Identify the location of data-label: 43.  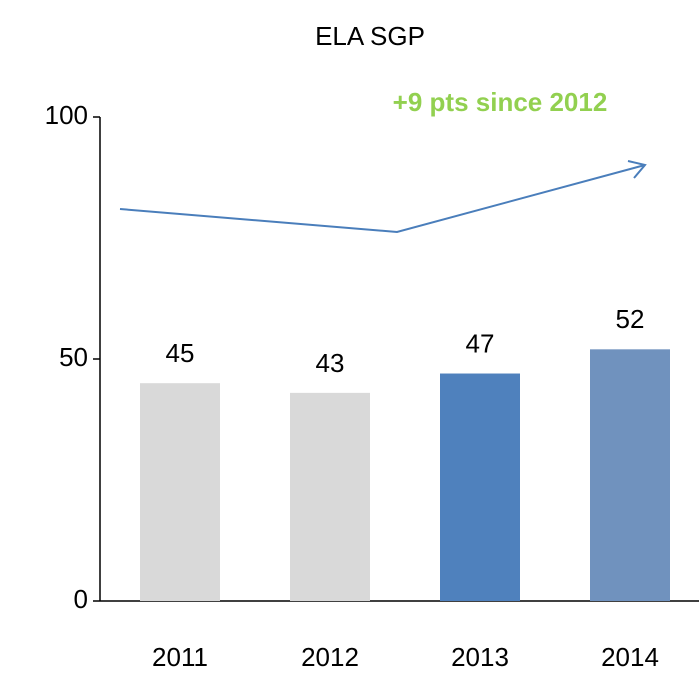
(330, 363).